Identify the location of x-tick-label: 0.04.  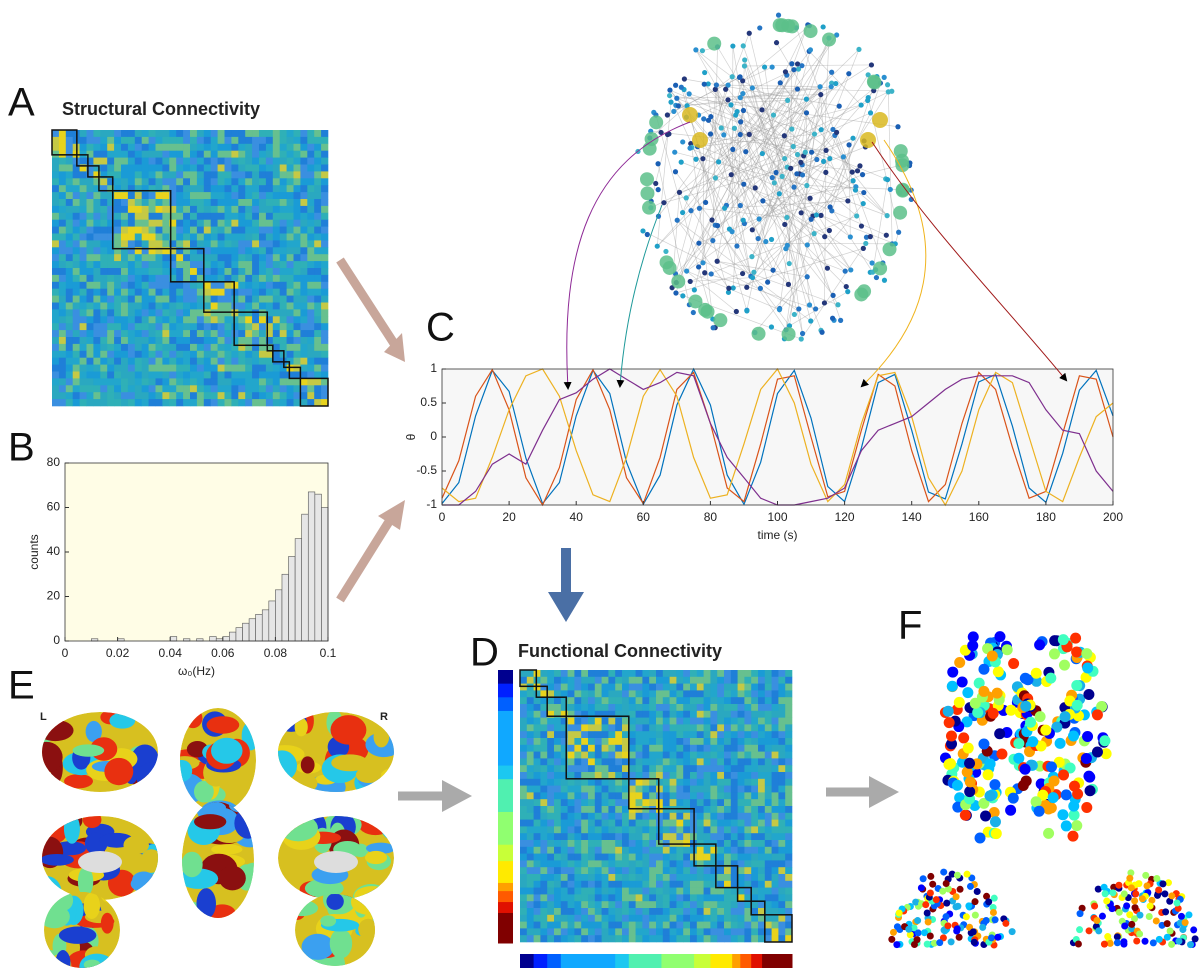
(171, 653).